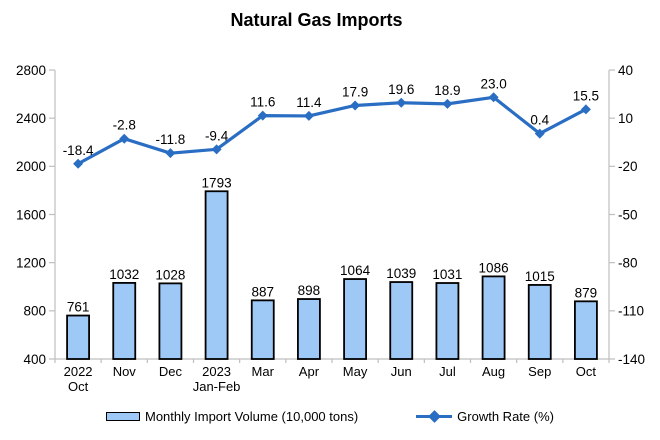  What do you see at coordinates (124, 125) in the screenshot?
I see `growth-value-label: -2.8` at bounding box center [124, 125].